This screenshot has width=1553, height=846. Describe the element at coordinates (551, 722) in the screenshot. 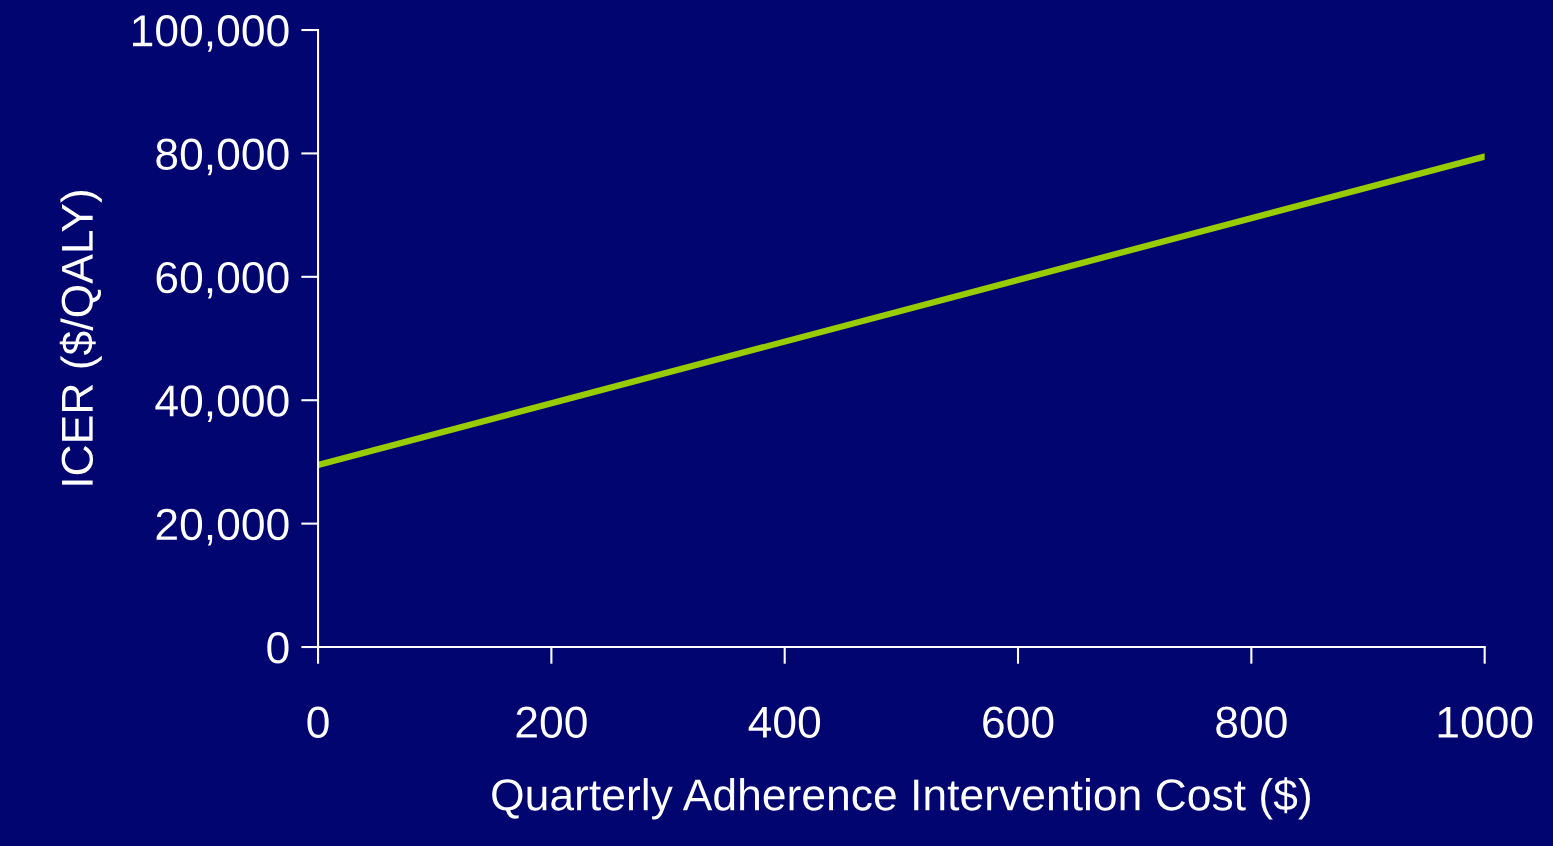

I see `x-tick-label: 200` at that location.